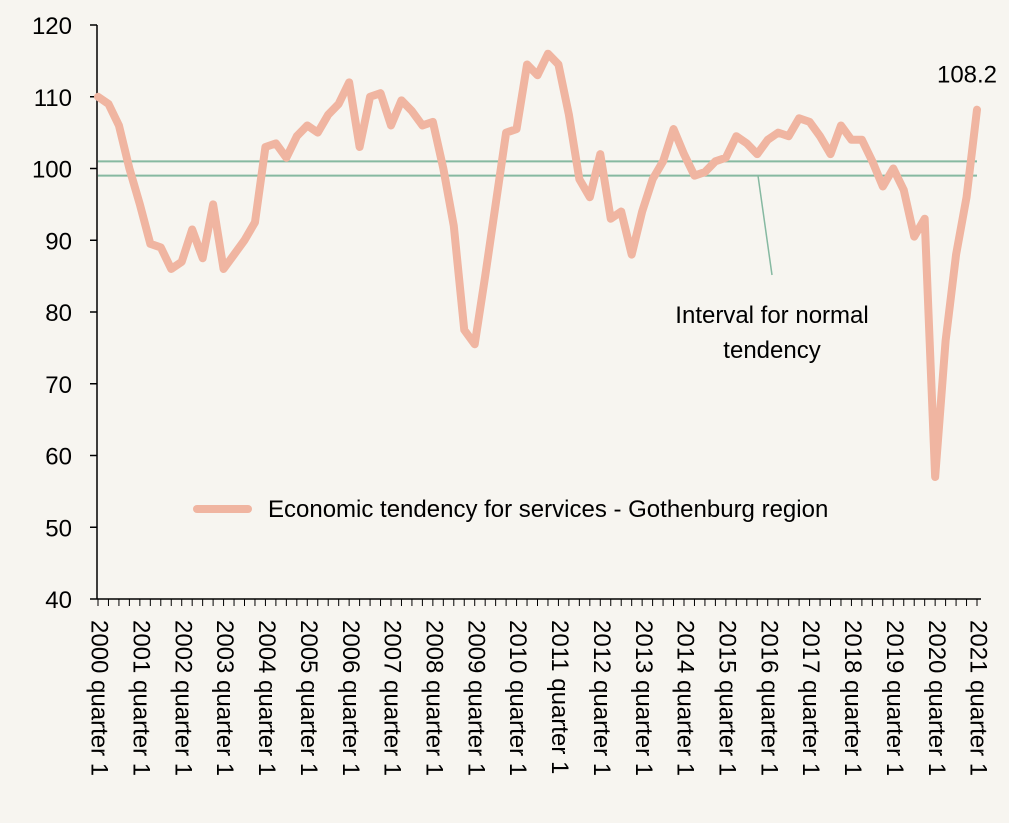 This screenshot has height=823, width=1009. I want to click on x-tick-label: 2015 quarter 1, so click(727, 698).